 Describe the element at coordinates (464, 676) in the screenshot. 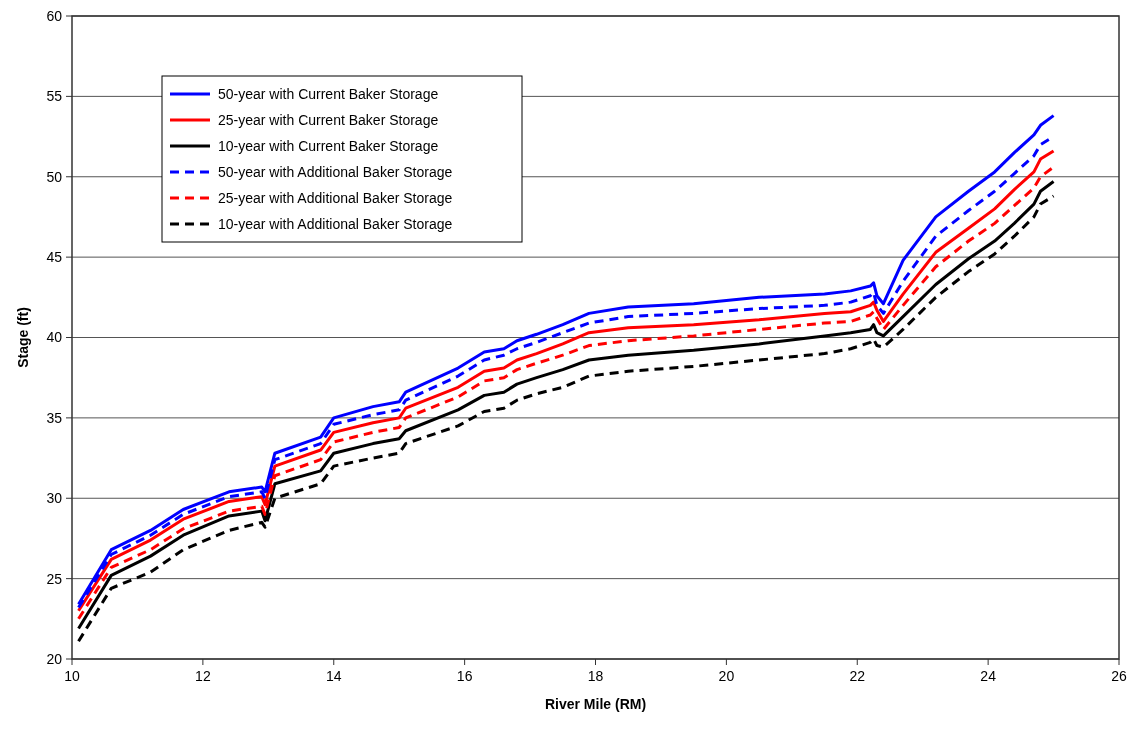

I see `x-tick-label: 16` at that location.